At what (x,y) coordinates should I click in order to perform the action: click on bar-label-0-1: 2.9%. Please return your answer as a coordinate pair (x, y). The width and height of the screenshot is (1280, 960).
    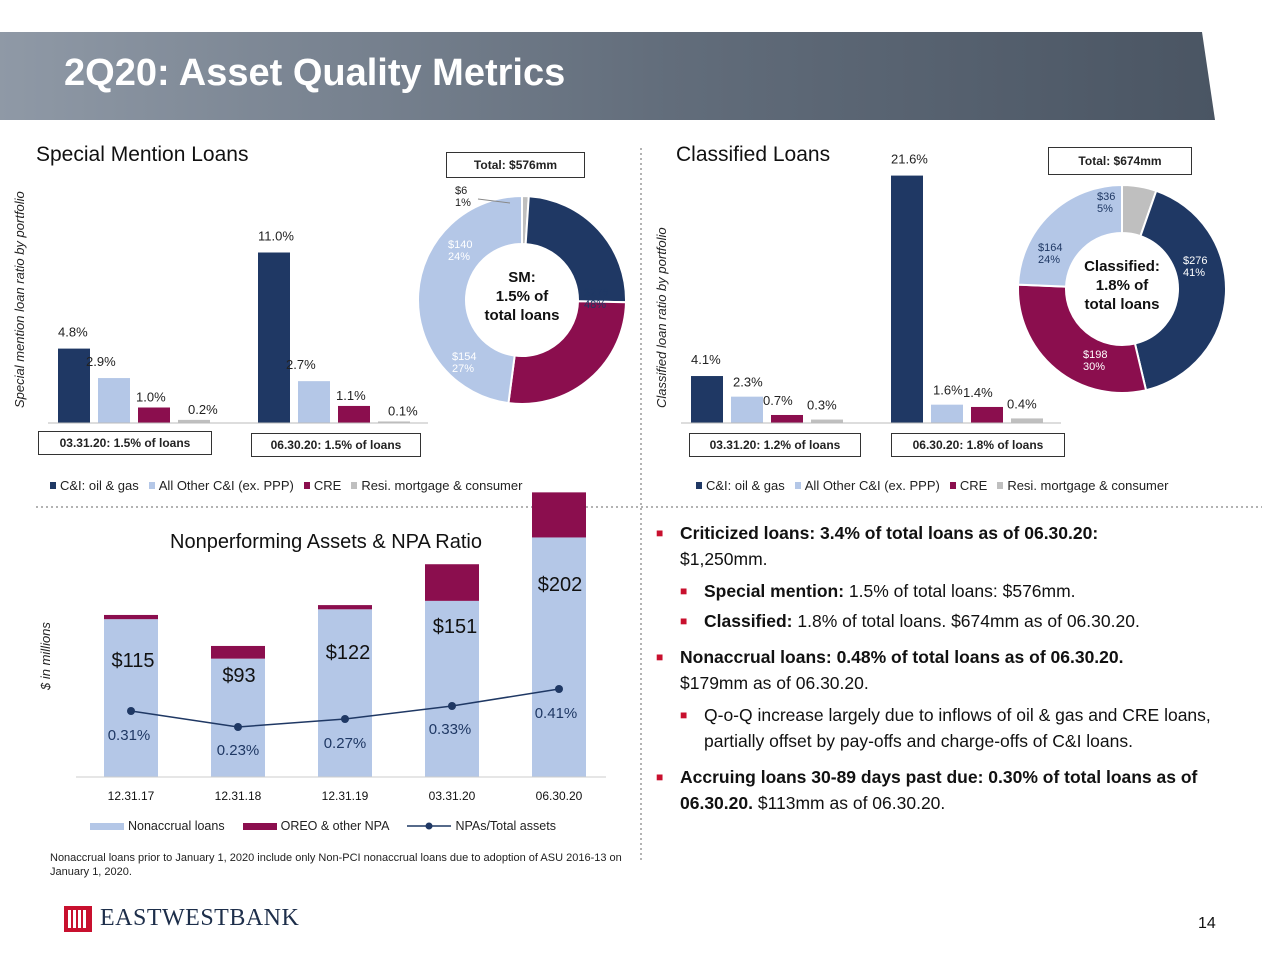
    Looking at the image, I should click on (101, 361).